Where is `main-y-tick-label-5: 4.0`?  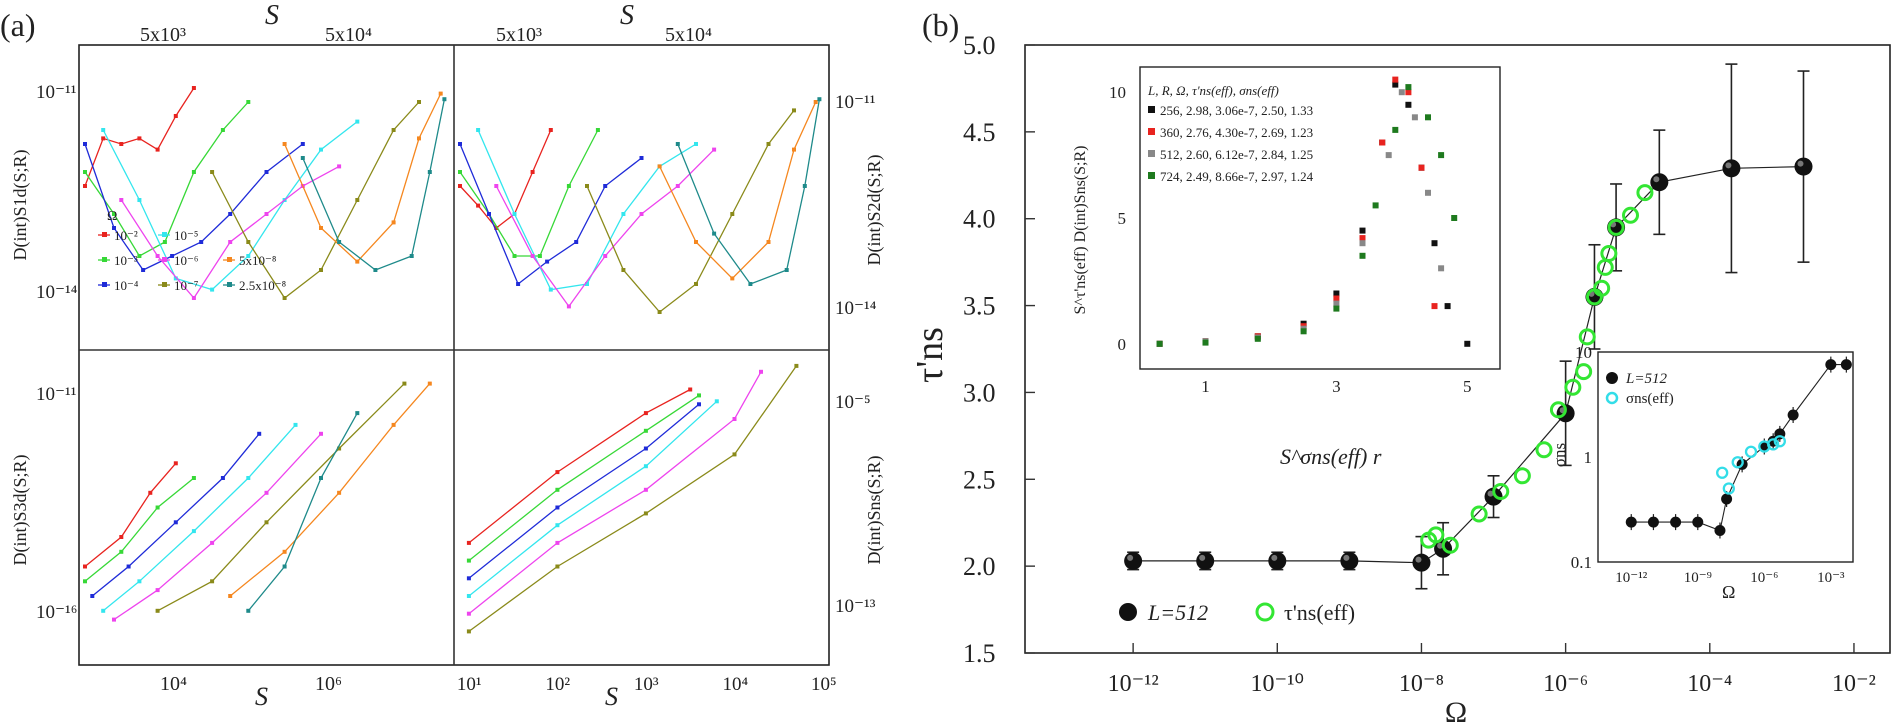
main-y-tick-label-5: 4.0 is located at coordinates (979, 219).